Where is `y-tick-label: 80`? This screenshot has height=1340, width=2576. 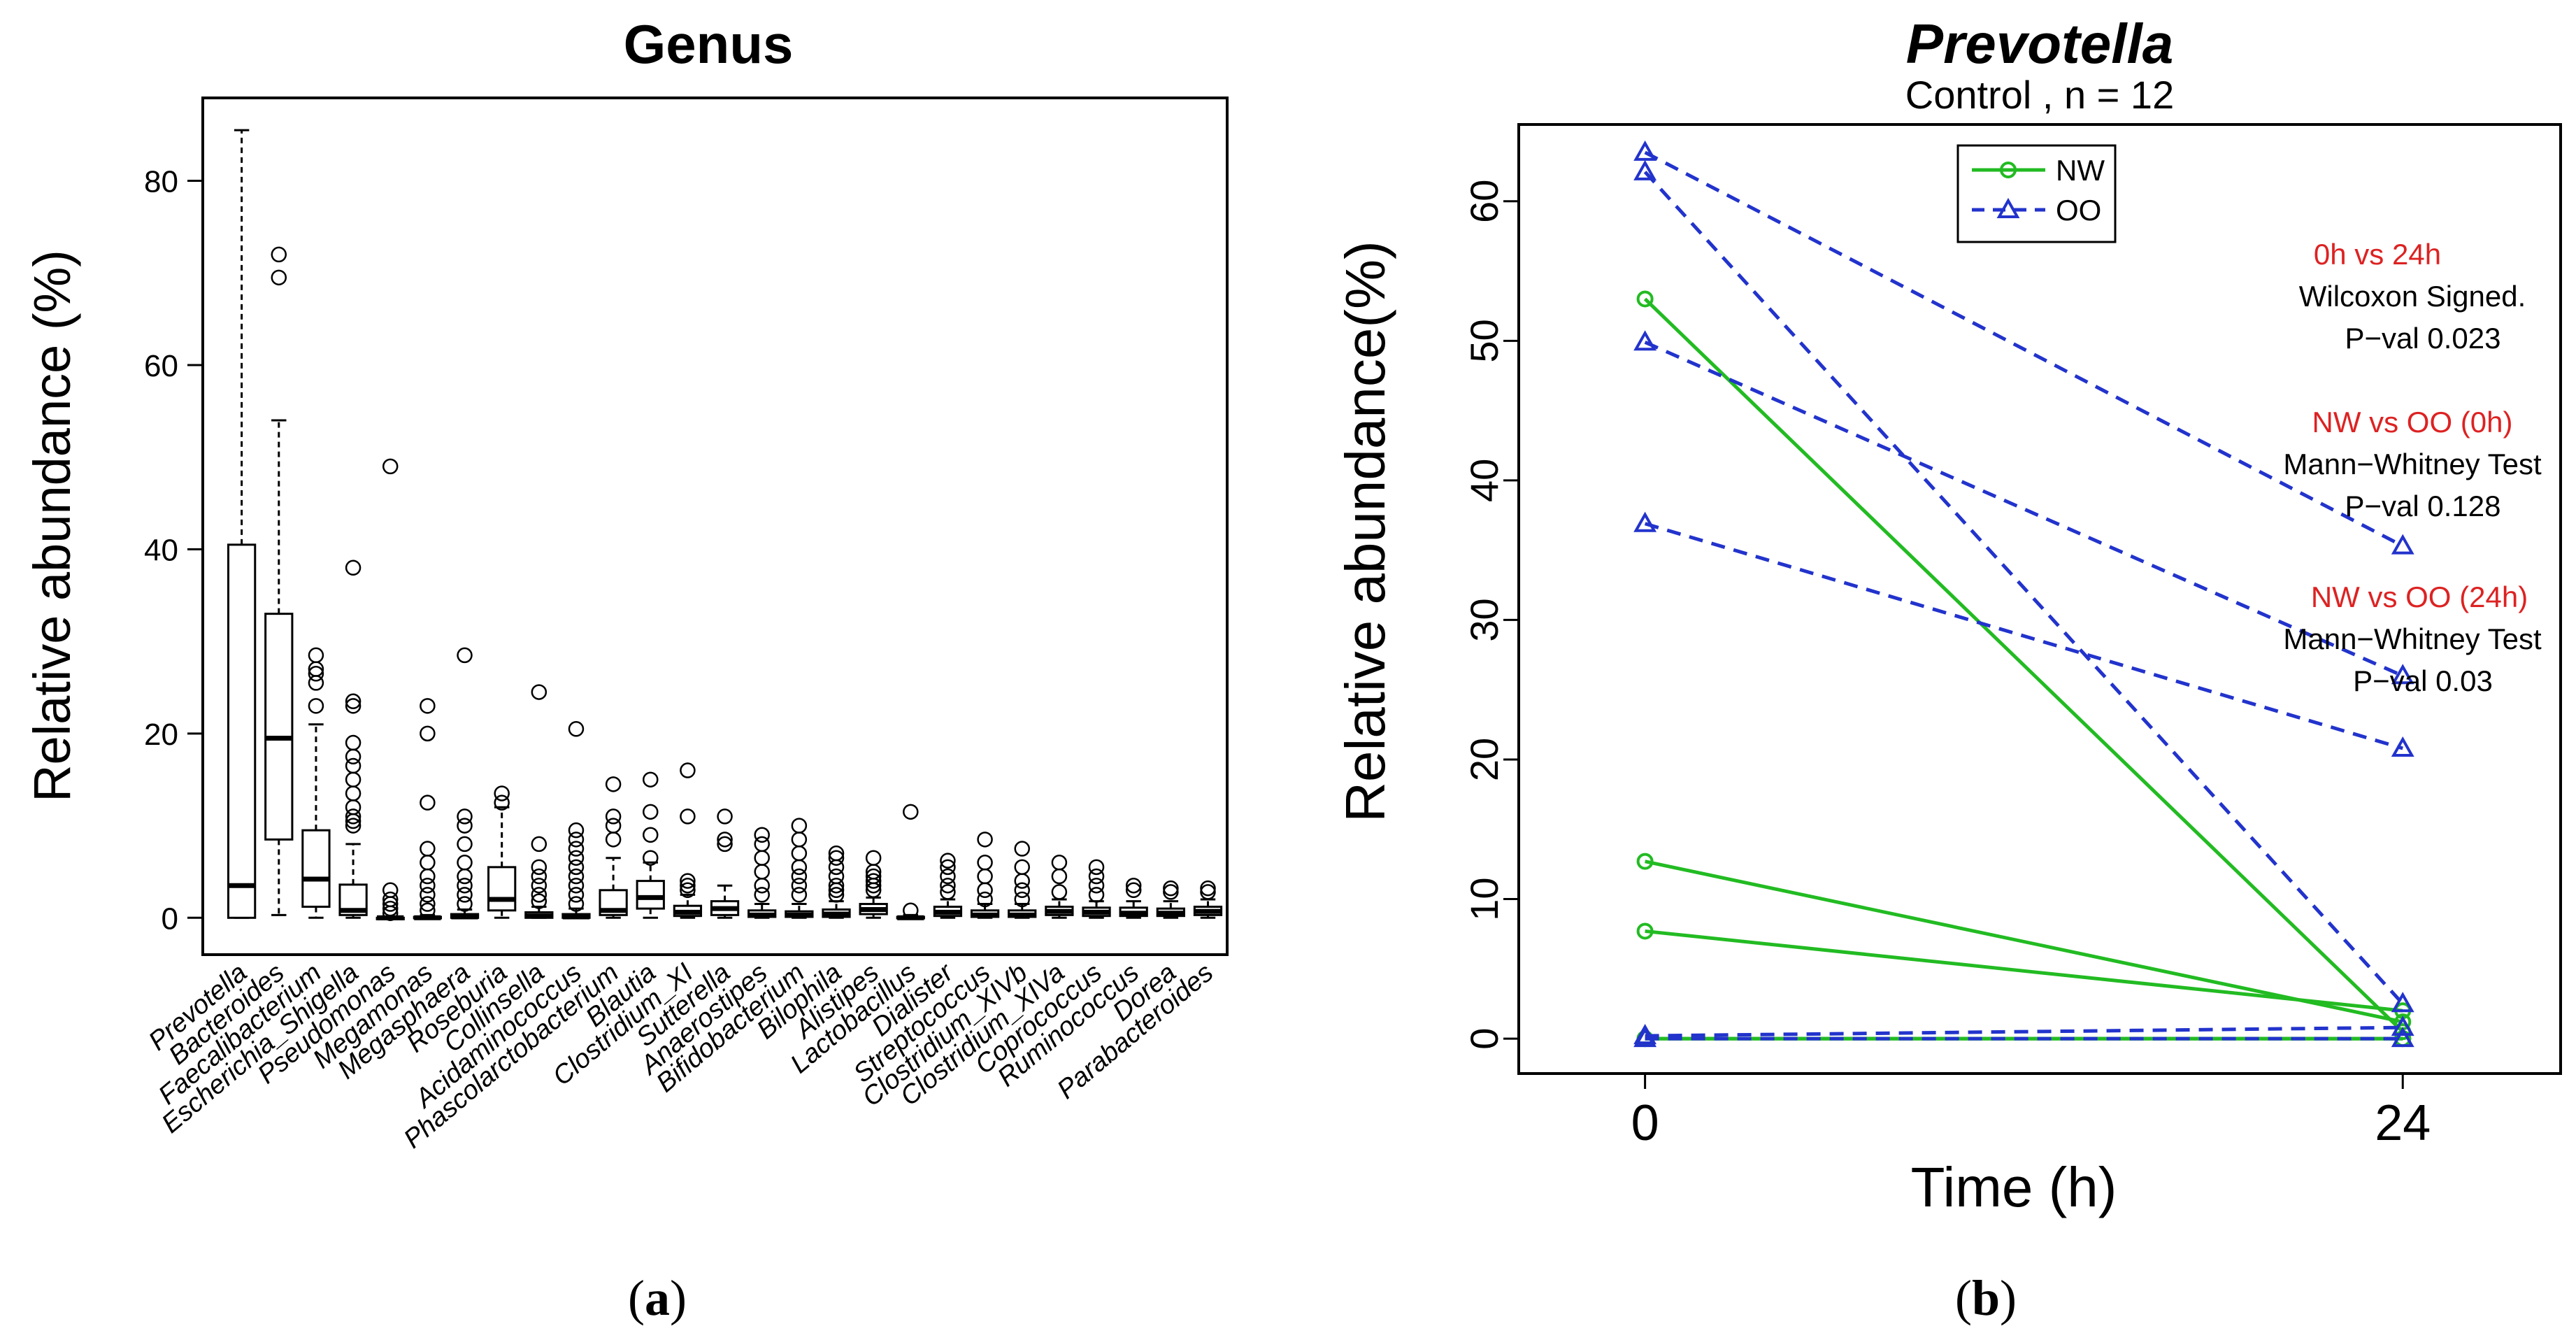 y-tick-label: 80 is located at coordinates (161, 182).